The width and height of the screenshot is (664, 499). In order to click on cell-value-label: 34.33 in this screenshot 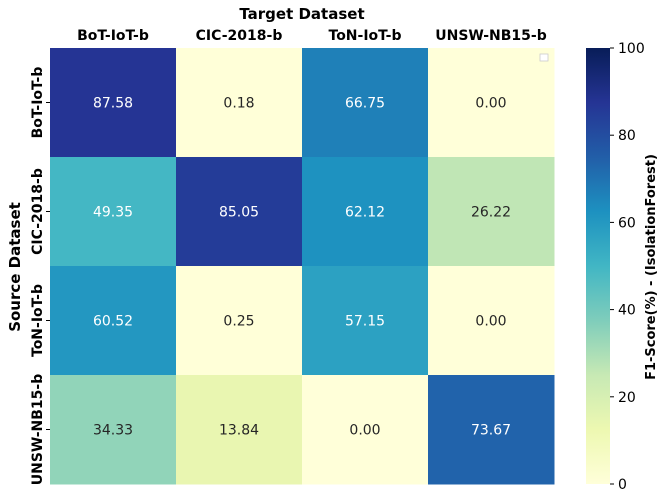, I will do `click(113, 431)`.